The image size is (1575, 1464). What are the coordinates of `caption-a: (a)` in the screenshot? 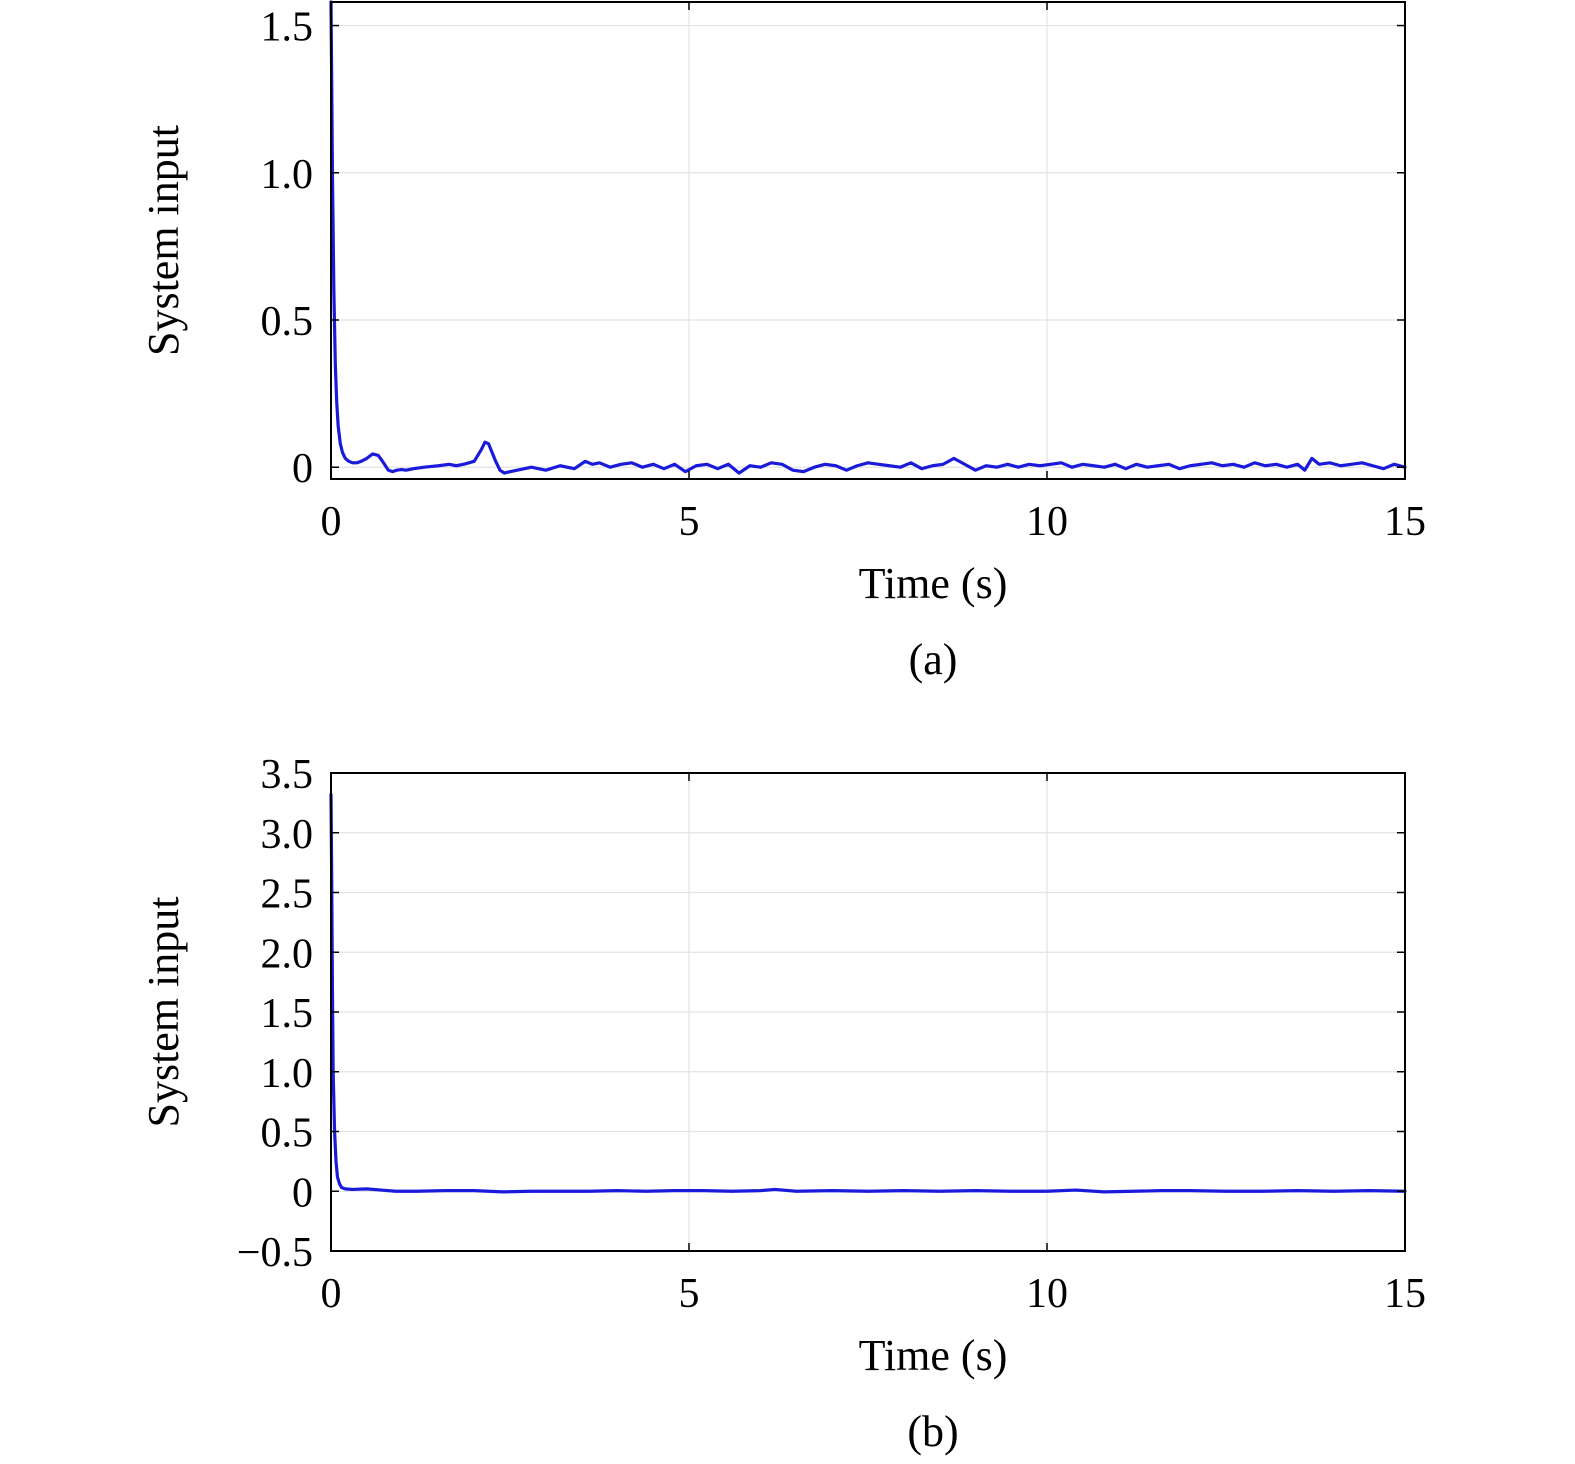 It's located at (933, 659).